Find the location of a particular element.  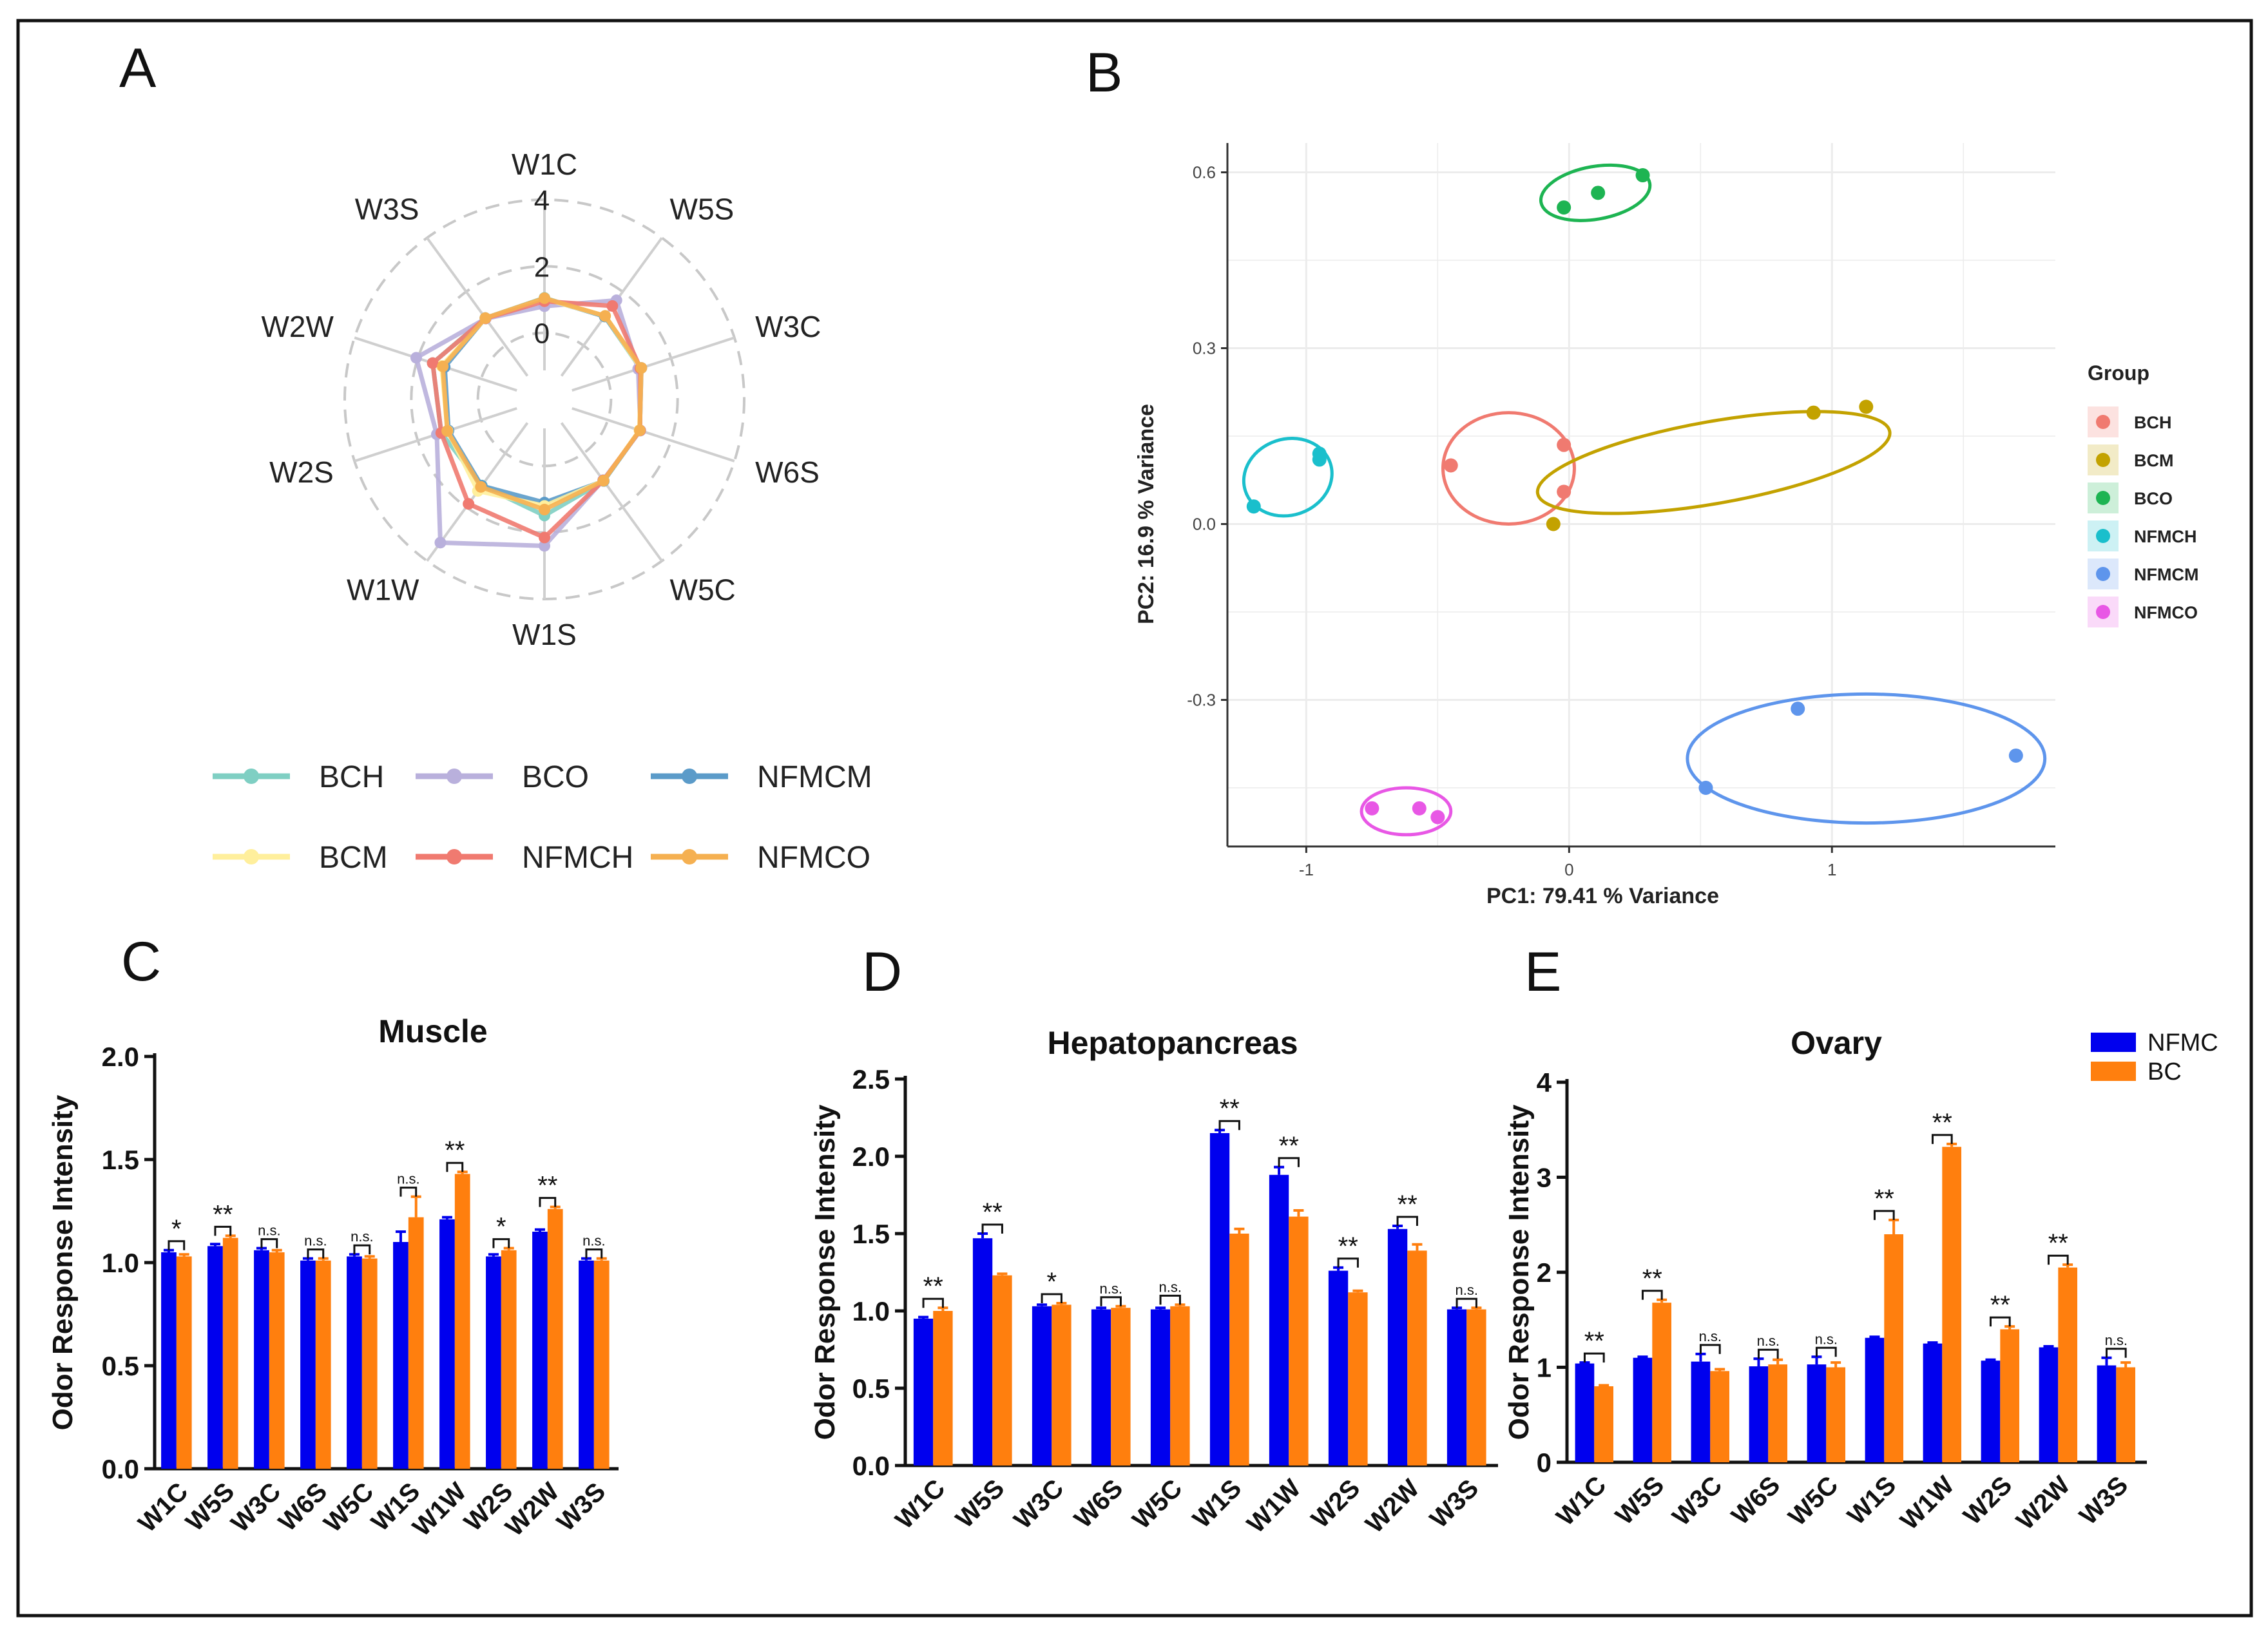

muscle-x-tick-label: W3S is located at coordinates (581, 1506).